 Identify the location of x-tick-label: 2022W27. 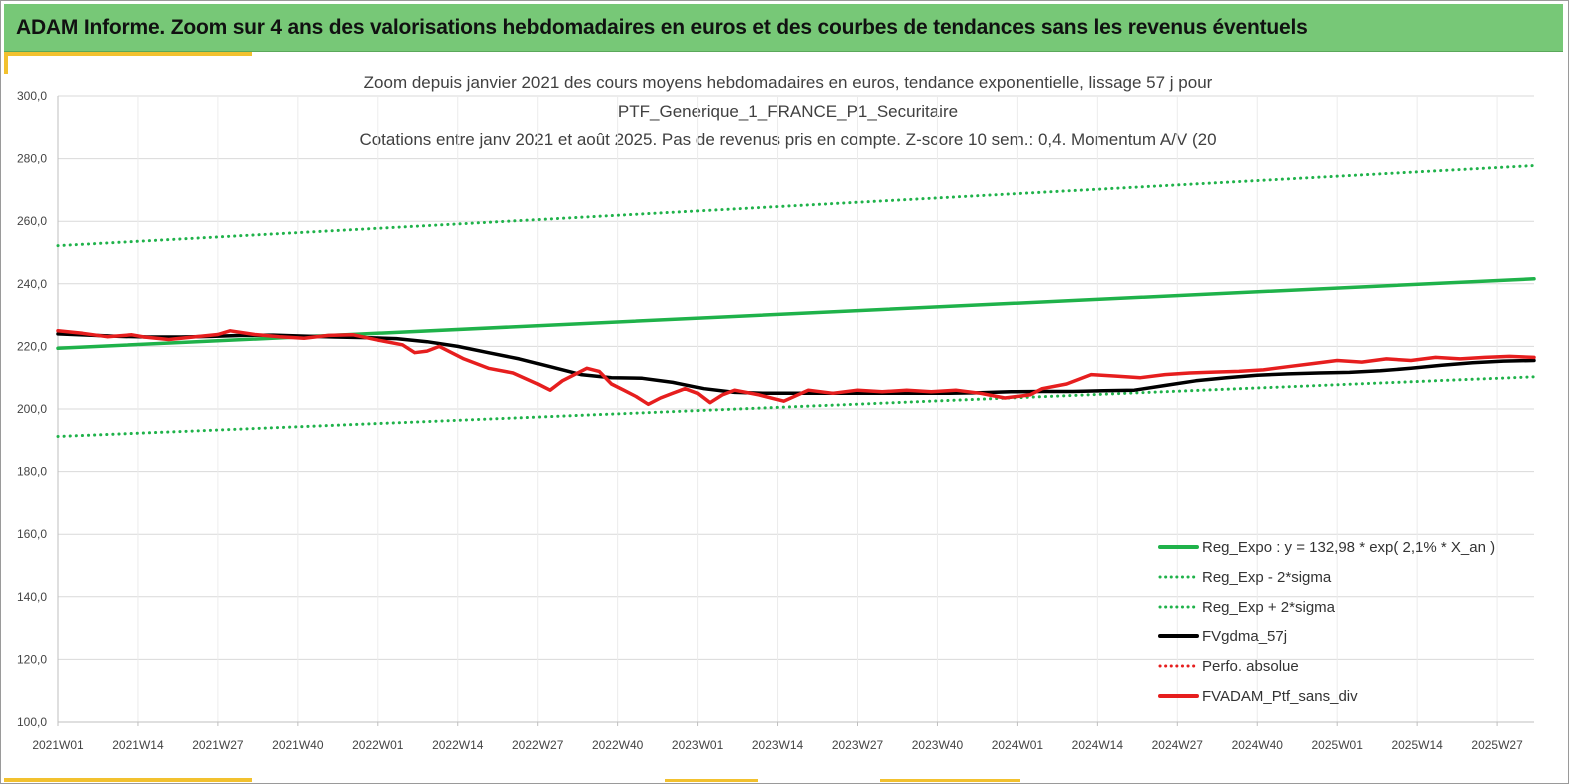
(538, 745).